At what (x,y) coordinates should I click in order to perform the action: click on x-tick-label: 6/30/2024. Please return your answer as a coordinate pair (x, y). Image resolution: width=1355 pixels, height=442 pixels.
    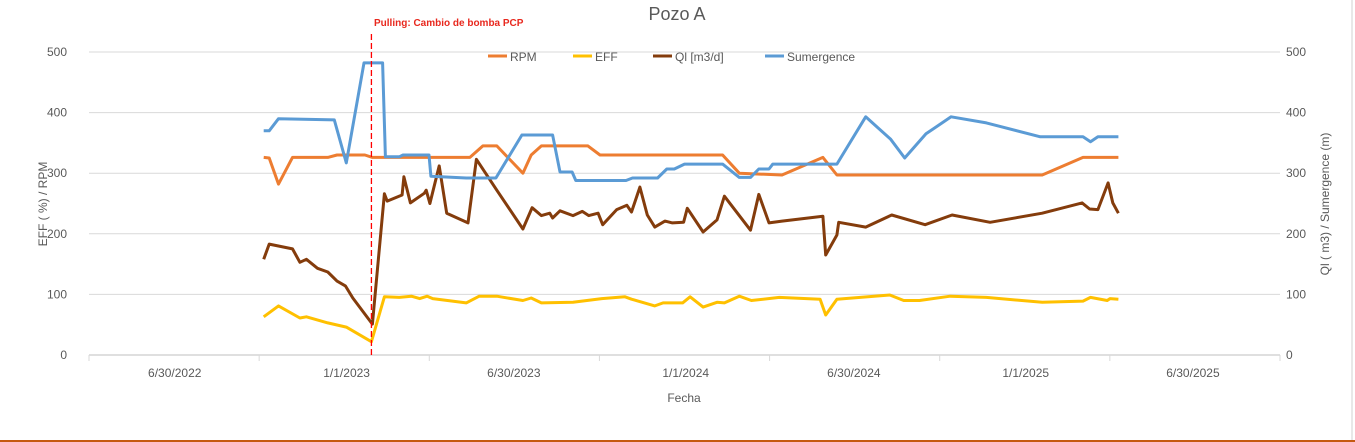
    Looking at the image, I should click on (854, 373).